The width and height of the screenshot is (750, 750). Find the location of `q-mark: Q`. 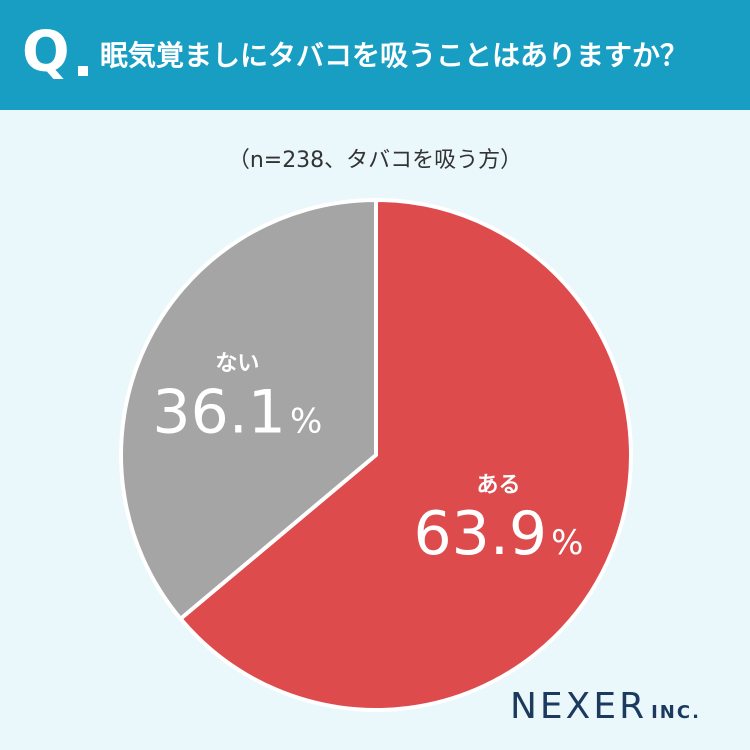

q-mark: Q is located at coordinates (46, 52).